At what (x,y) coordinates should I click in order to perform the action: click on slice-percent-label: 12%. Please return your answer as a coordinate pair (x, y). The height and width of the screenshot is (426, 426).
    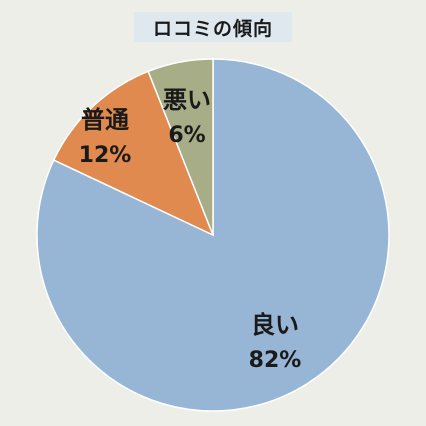
    Looking at the image, I should click on (105, 155).